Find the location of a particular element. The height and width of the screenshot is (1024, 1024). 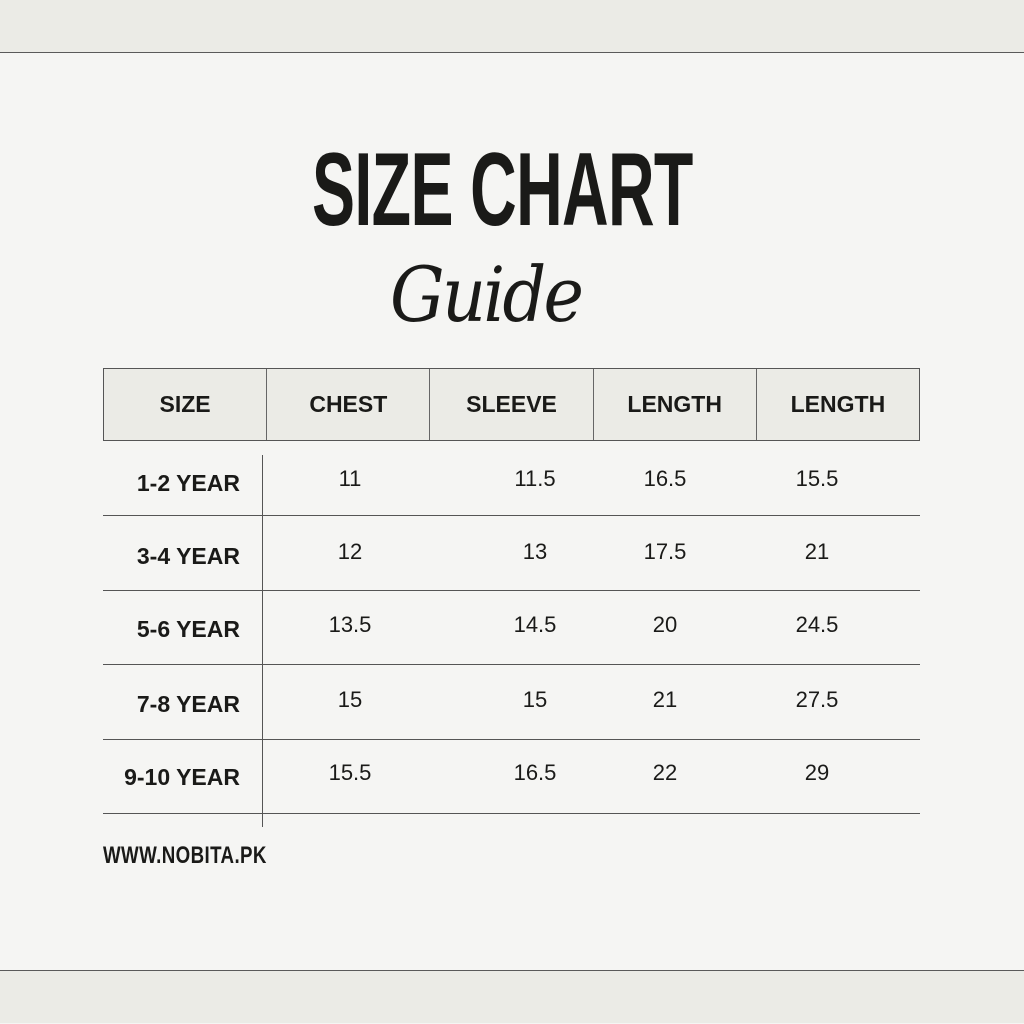

header-size: SIZE is located at coordinates (186, 404).